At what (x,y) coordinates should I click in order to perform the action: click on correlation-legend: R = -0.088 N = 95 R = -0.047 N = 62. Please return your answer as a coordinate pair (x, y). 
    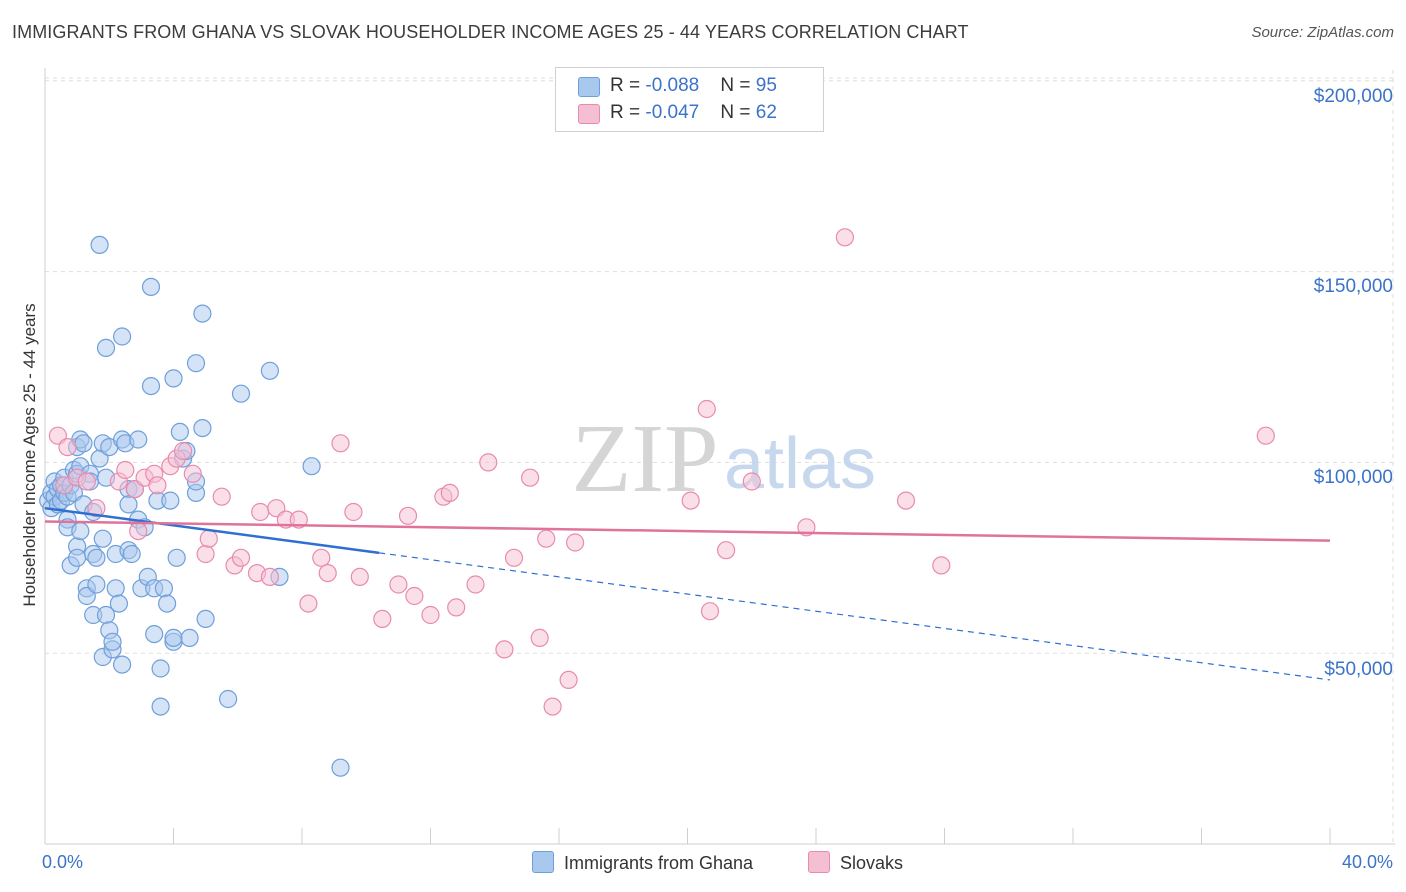
    Looking at the image, I should click on (689, 99).